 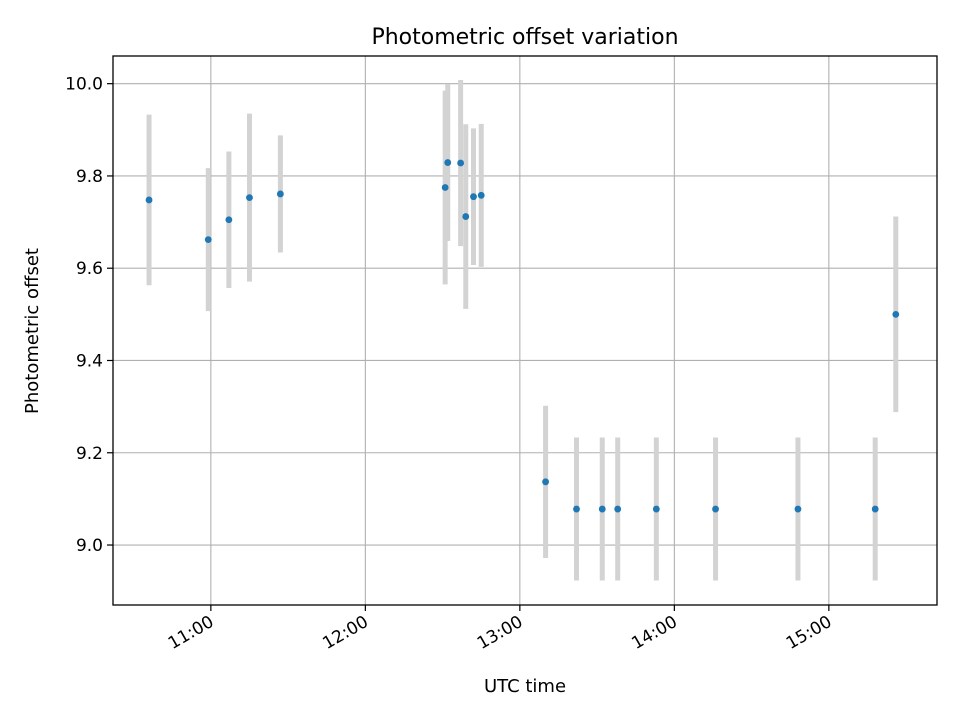 What do you see at coordinates (32, 331) in the screenshot?
I see `y-axis-label: Photometric offset` at bounding box center [32, 331].